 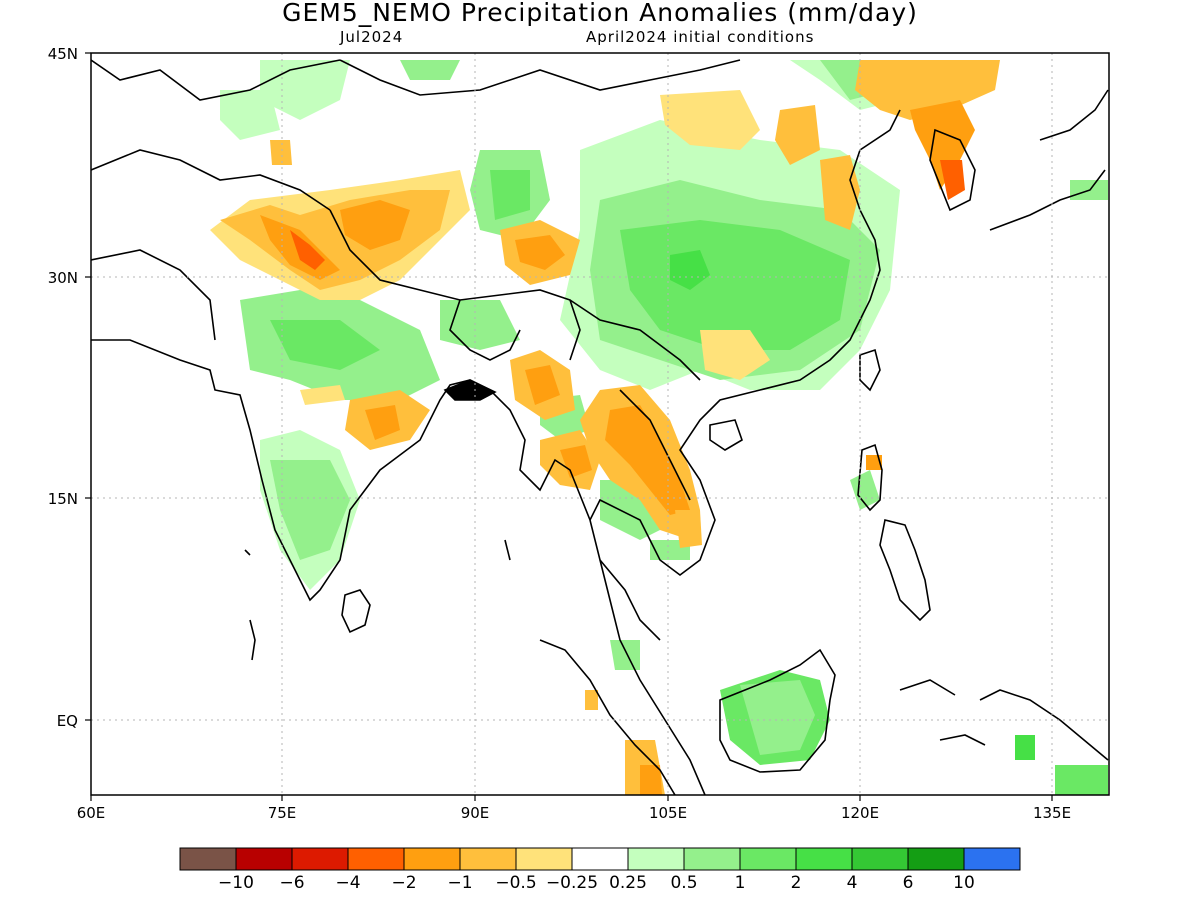 What do you see at coordinates (63, 499) in the screenshot?
I see `lat-label: 15N` at bounding box center [63, 499].